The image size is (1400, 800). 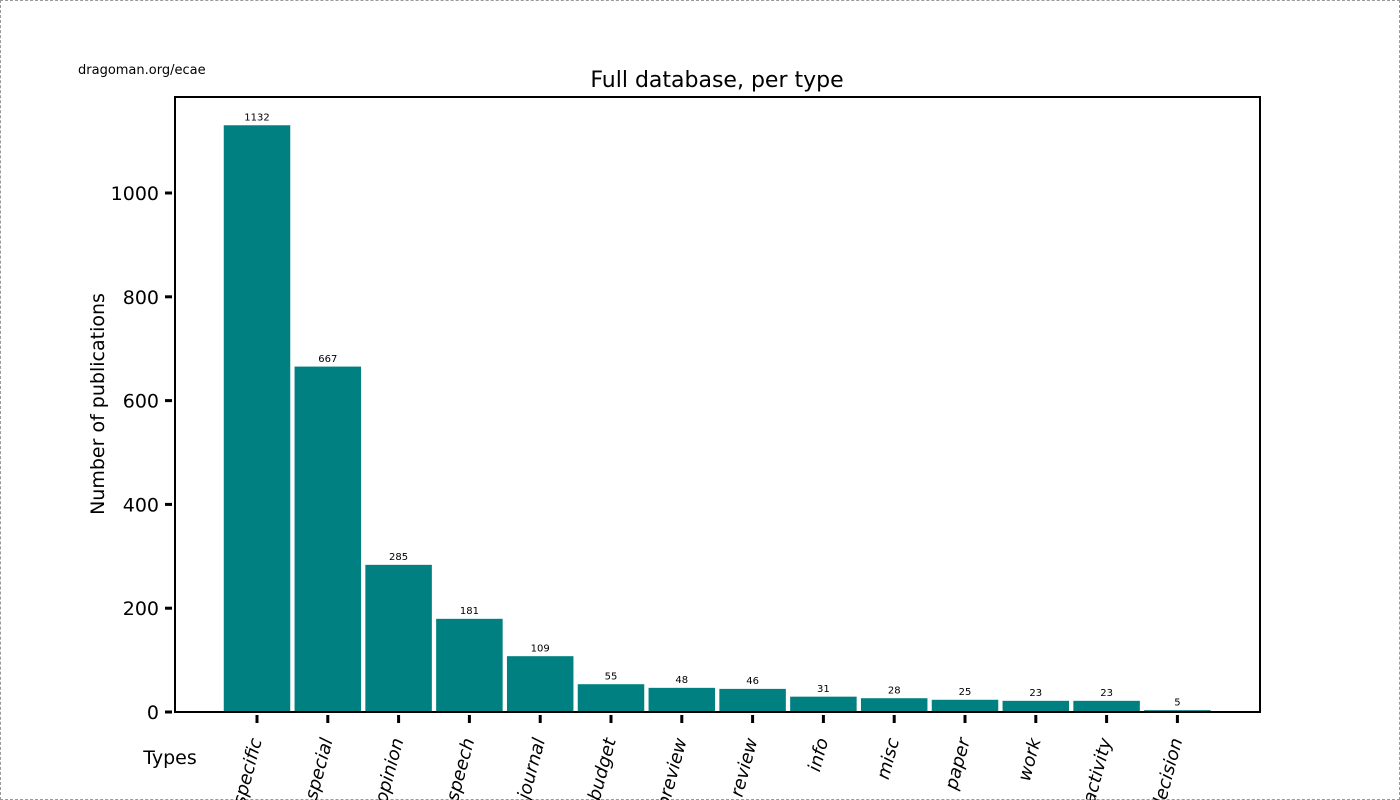 I want to click on y-tick-label: 600, so click(x=141, y=402).